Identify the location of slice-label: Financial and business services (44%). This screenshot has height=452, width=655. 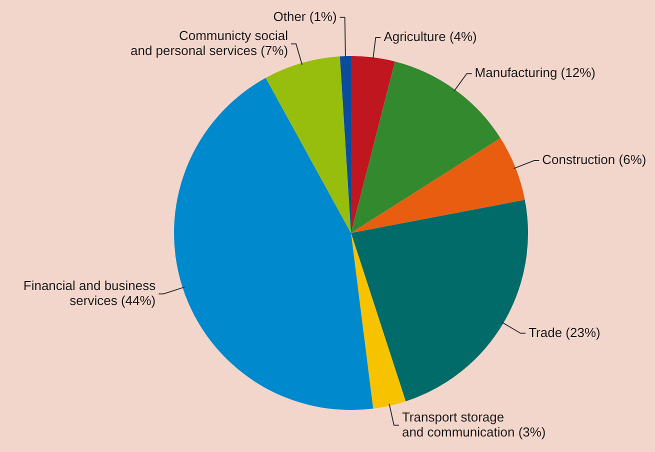
(89, 293).